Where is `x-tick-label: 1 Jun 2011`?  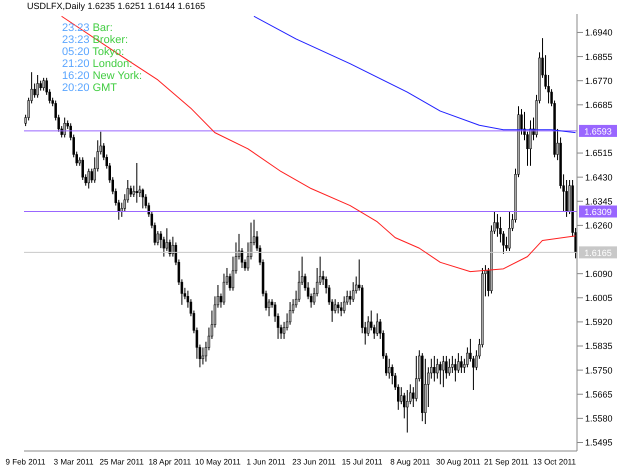
x-tick-label: 1 Jun 2011 is located at coordinates (266, 462).